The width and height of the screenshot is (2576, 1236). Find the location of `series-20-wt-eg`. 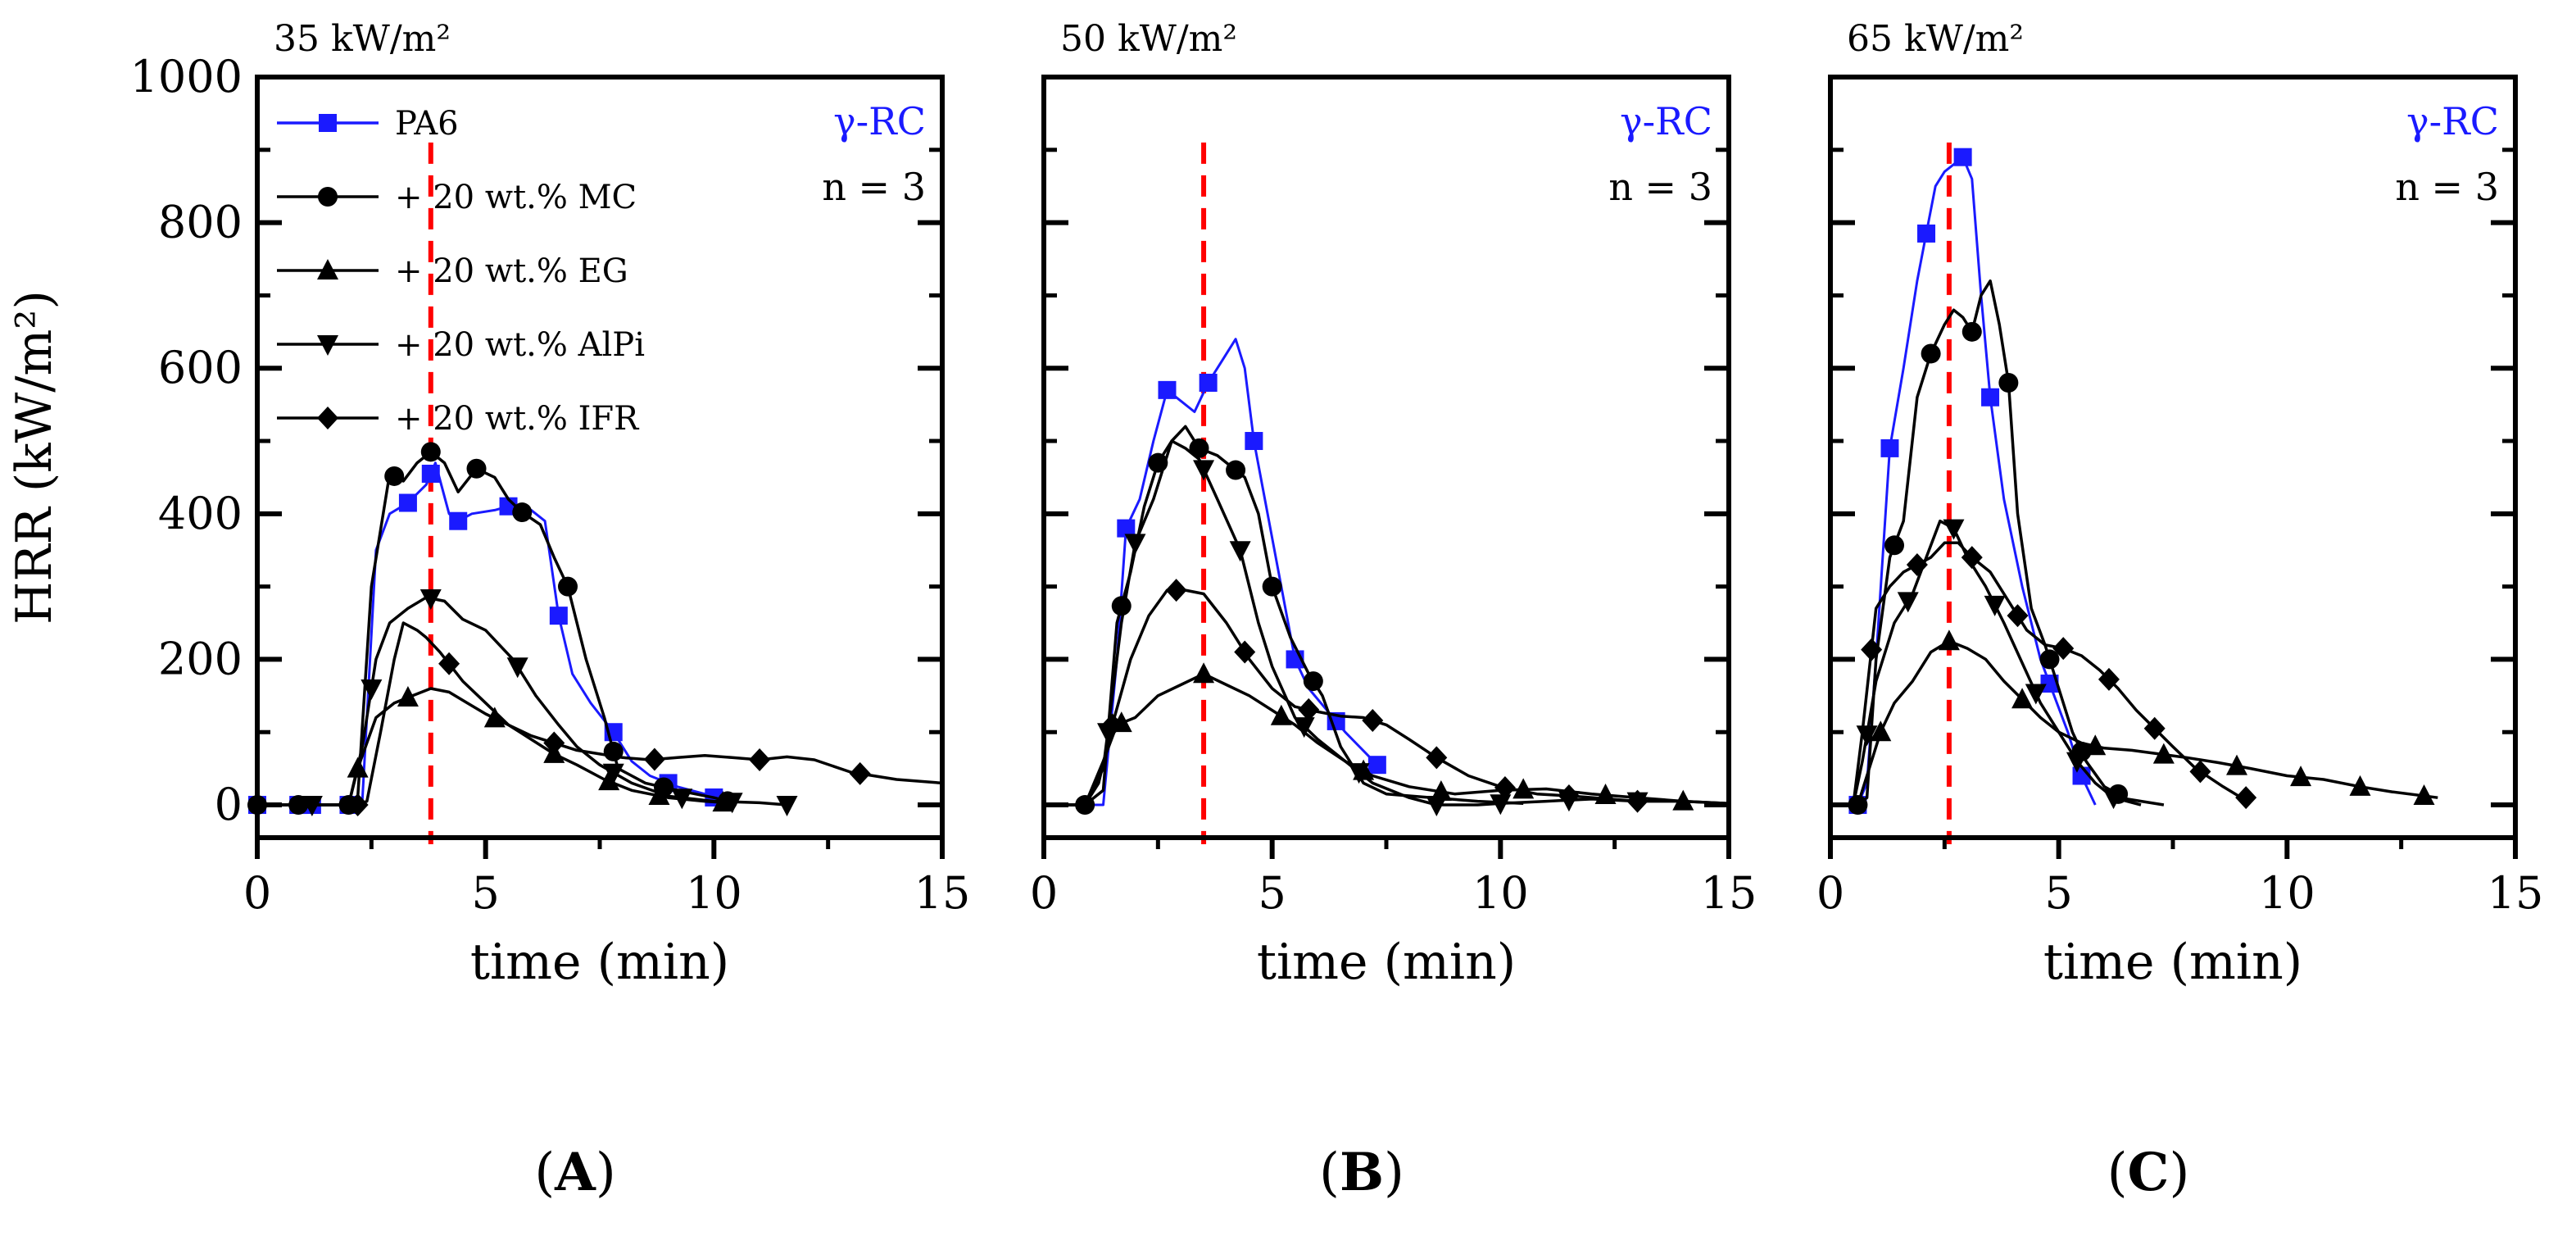

series-20-wt-eg is located at coordinates (2134, 718).